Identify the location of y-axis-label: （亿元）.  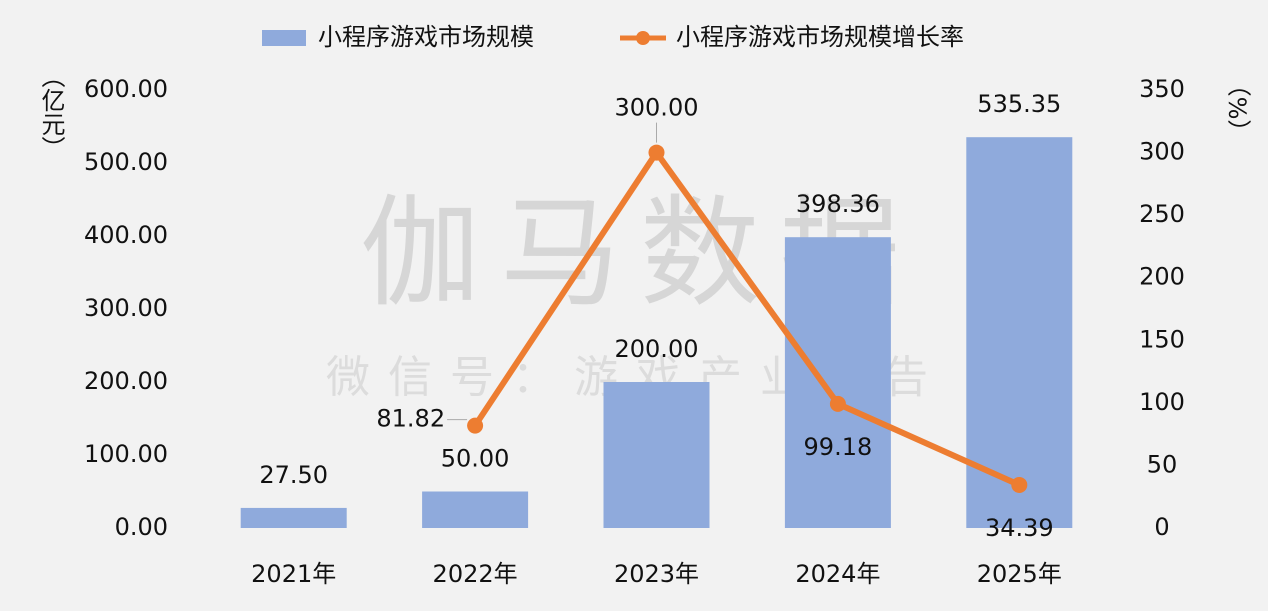
(51, 112).